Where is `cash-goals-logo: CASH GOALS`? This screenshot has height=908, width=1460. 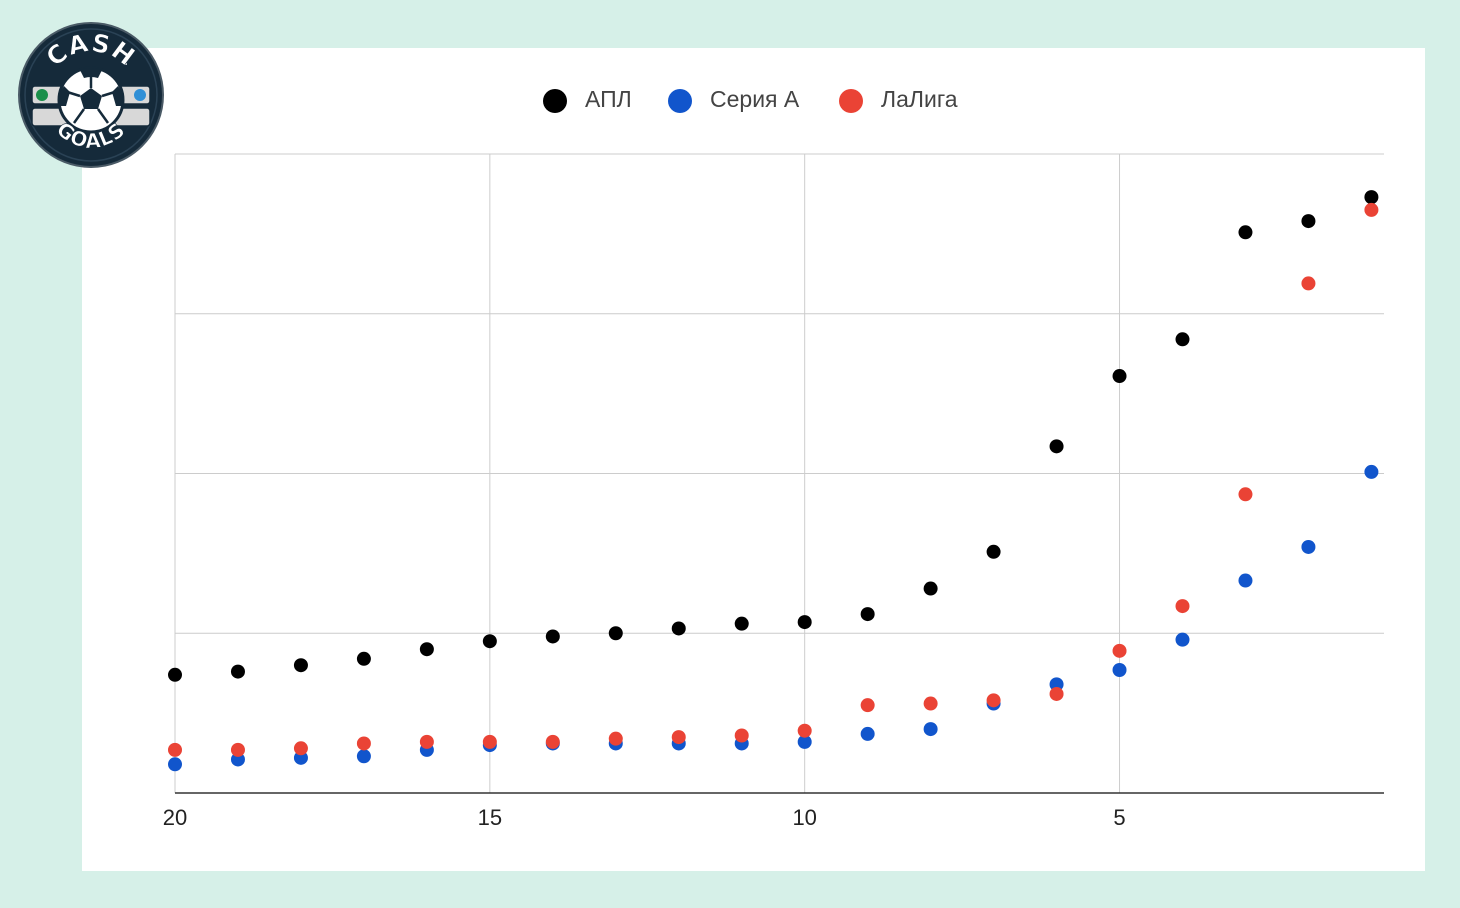
cash-goals-logo: CASH GOALS is located at coordinates (91, 95).